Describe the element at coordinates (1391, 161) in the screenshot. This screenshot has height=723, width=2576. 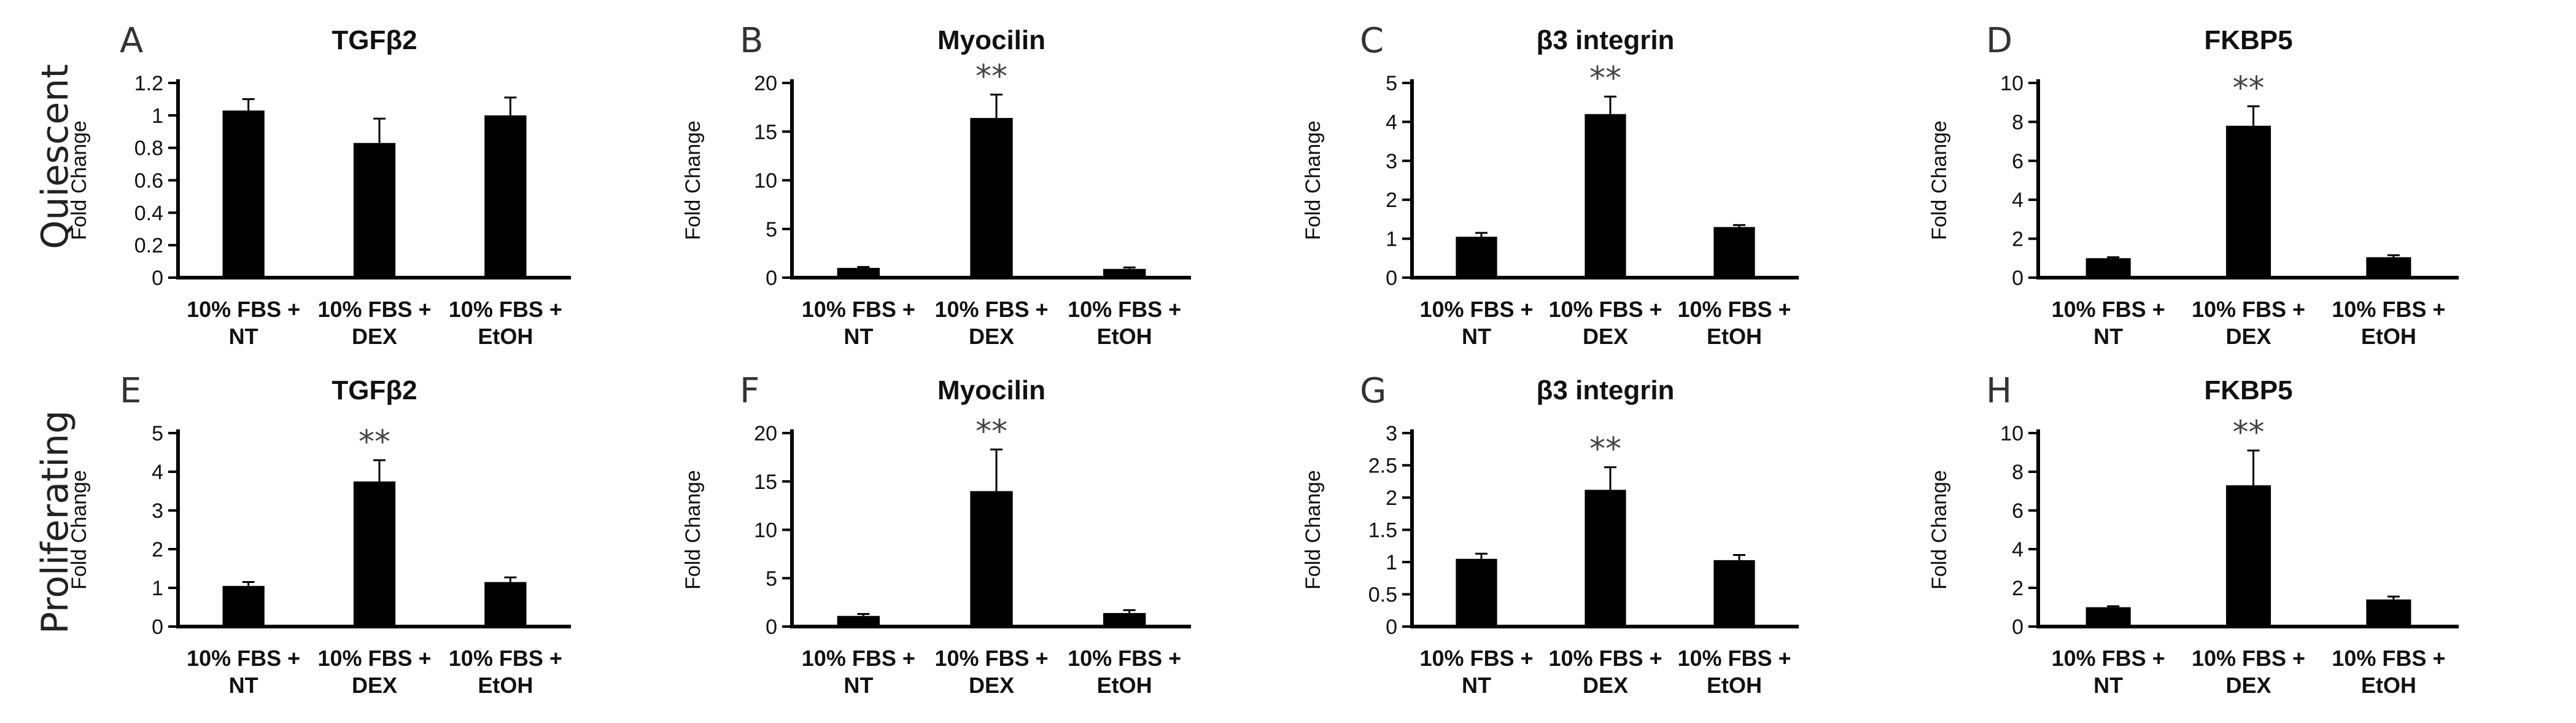
I see `panel-c-y-tick-label: 3` at that location.